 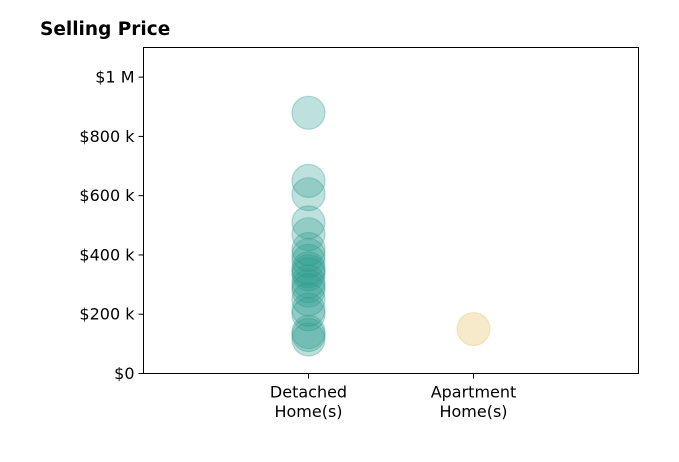 I want to click on x-tick-label: Detached, so click(x=308, y=392).